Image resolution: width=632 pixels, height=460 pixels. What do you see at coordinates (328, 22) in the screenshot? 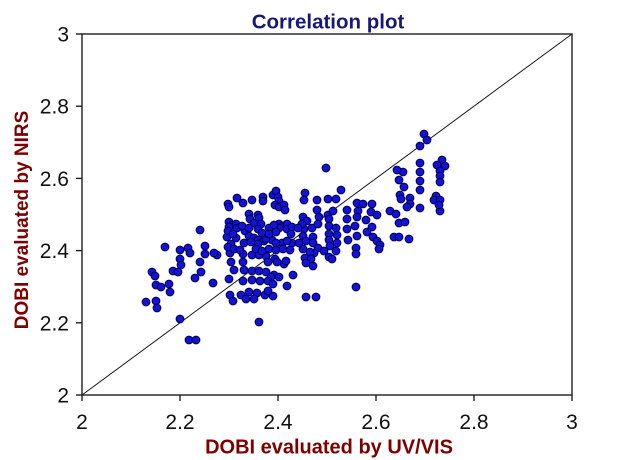
I see `svg-text: Correlation plot` at bounding box center [328, 22].